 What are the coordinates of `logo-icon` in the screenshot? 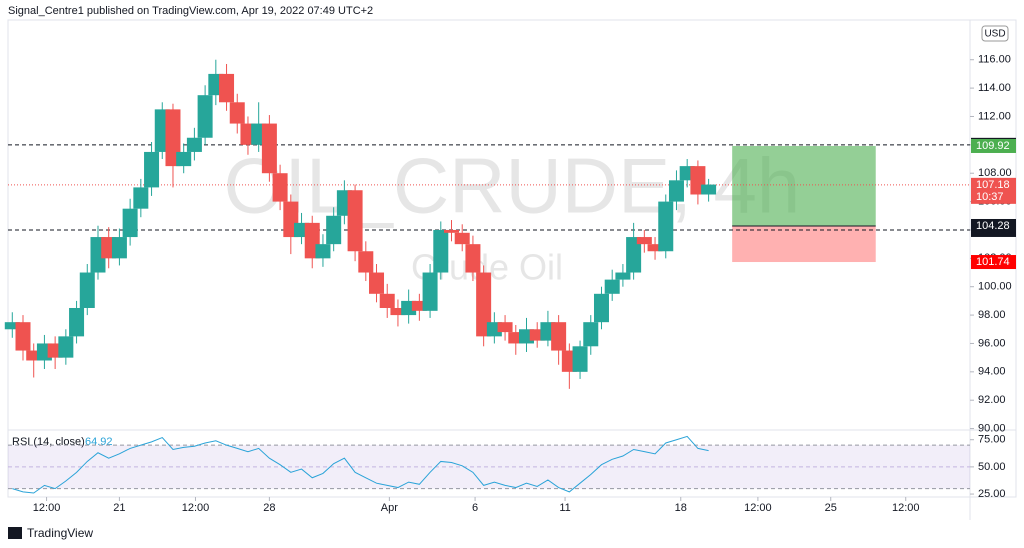 It's located at (15, 533).